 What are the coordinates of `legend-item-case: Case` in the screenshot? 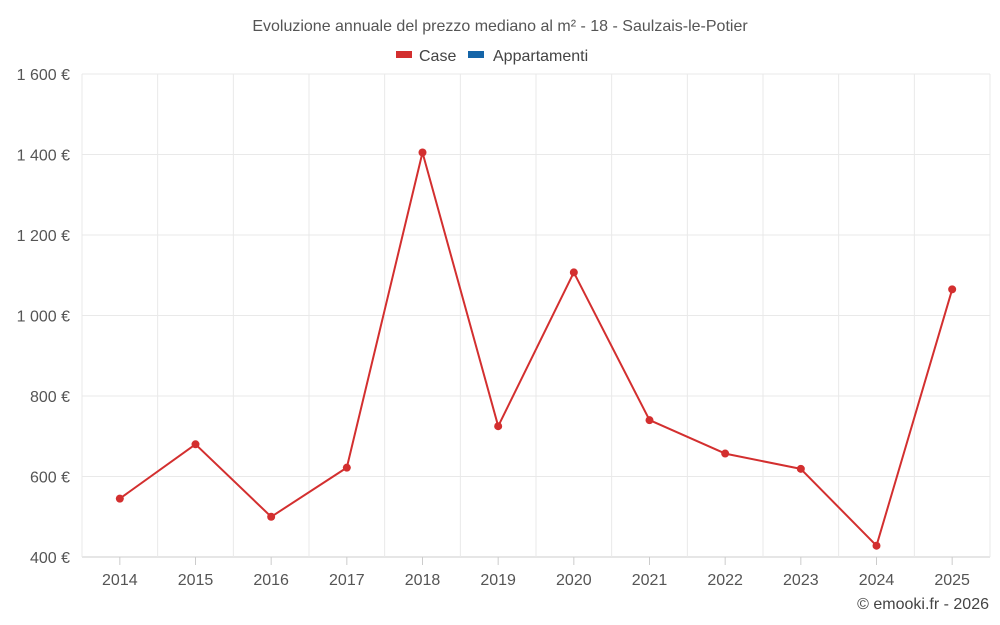 It's located at (426, 56).